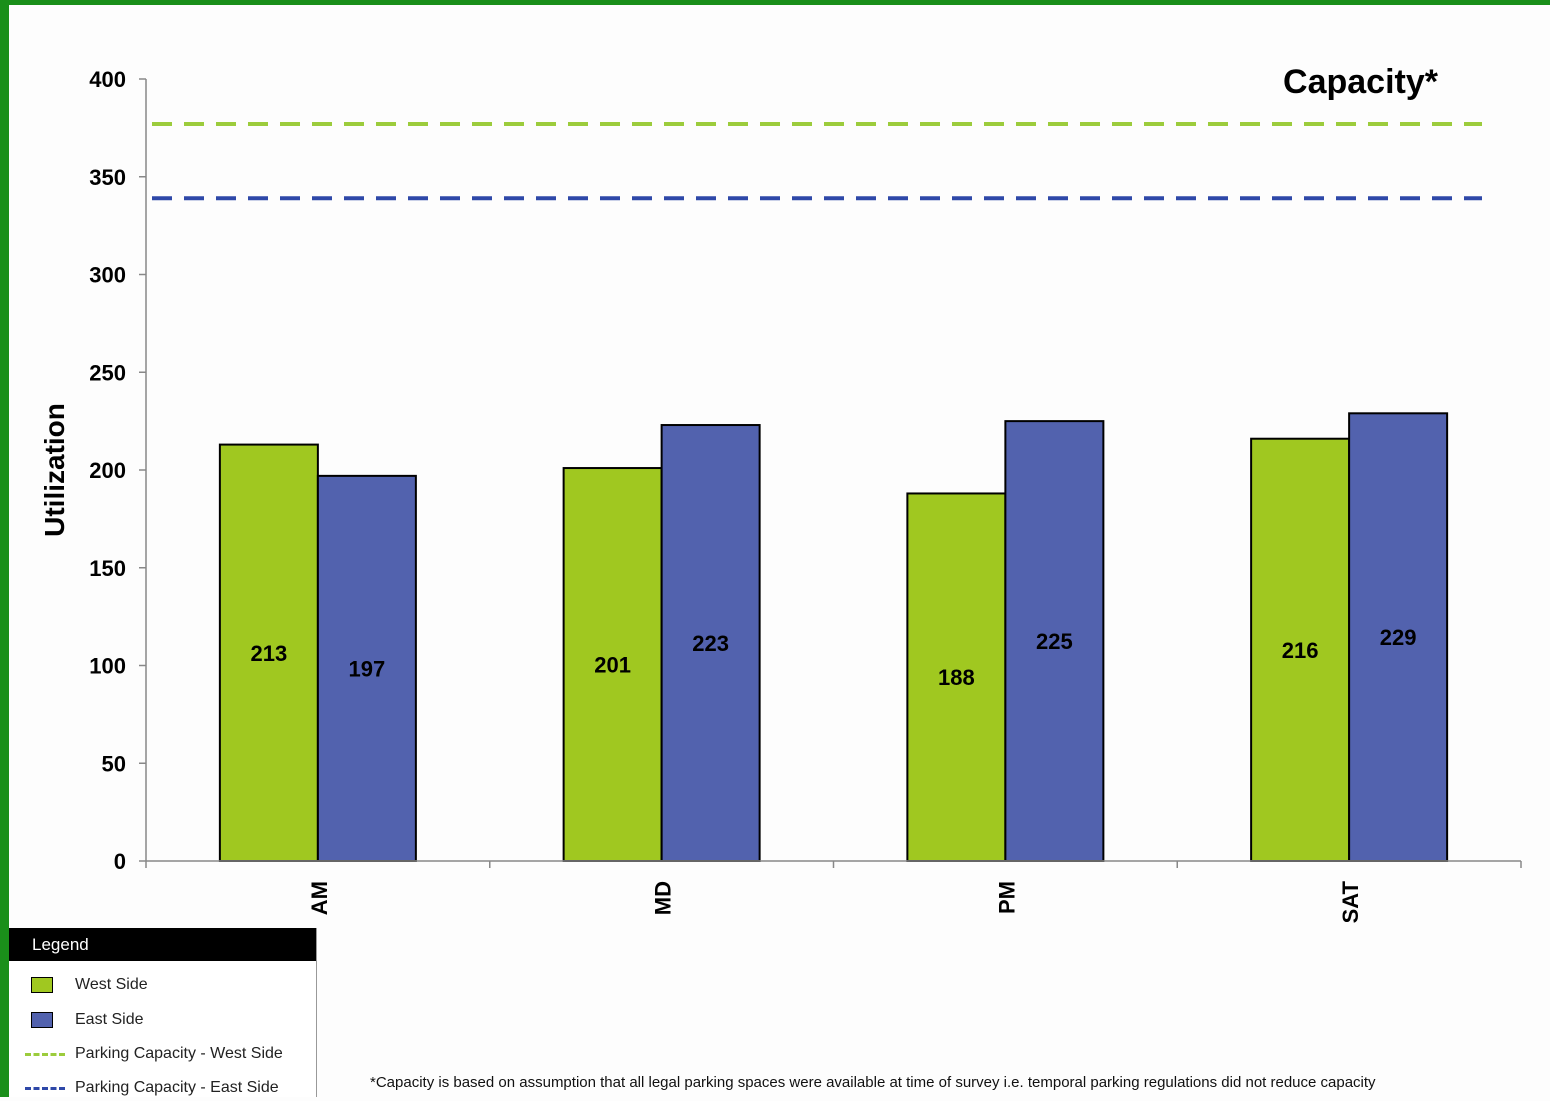  Describe the element at coordinates (612, 665) in the screenshot. I see `data-label: 201` at that location.